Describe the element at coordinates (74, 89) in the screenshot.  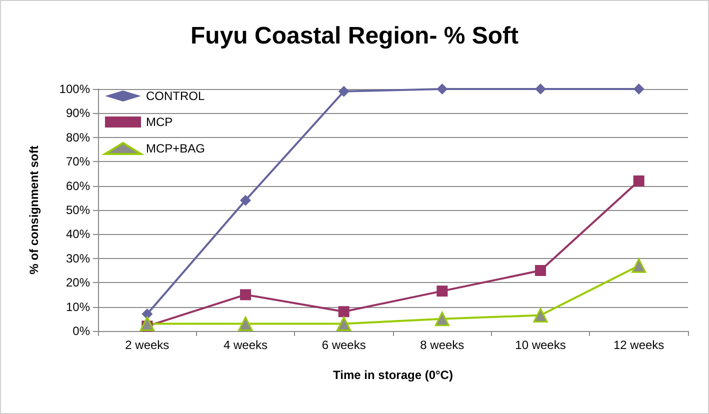
I see `y-tick-label: 100%` at that location.